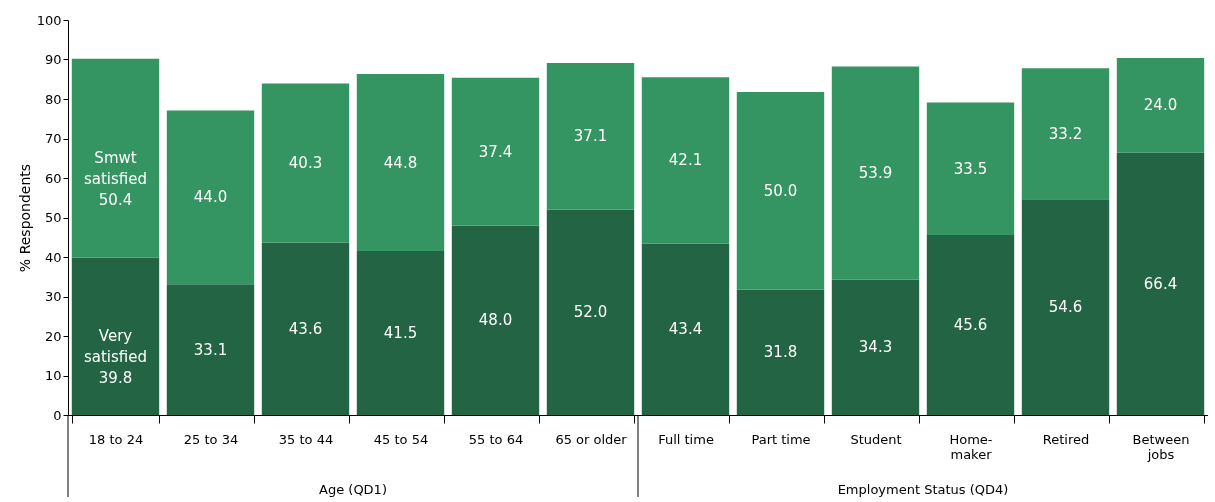 The image size is (1215, 502). I want to click on x-tick-label: 35 to 44, so click(306, 439).